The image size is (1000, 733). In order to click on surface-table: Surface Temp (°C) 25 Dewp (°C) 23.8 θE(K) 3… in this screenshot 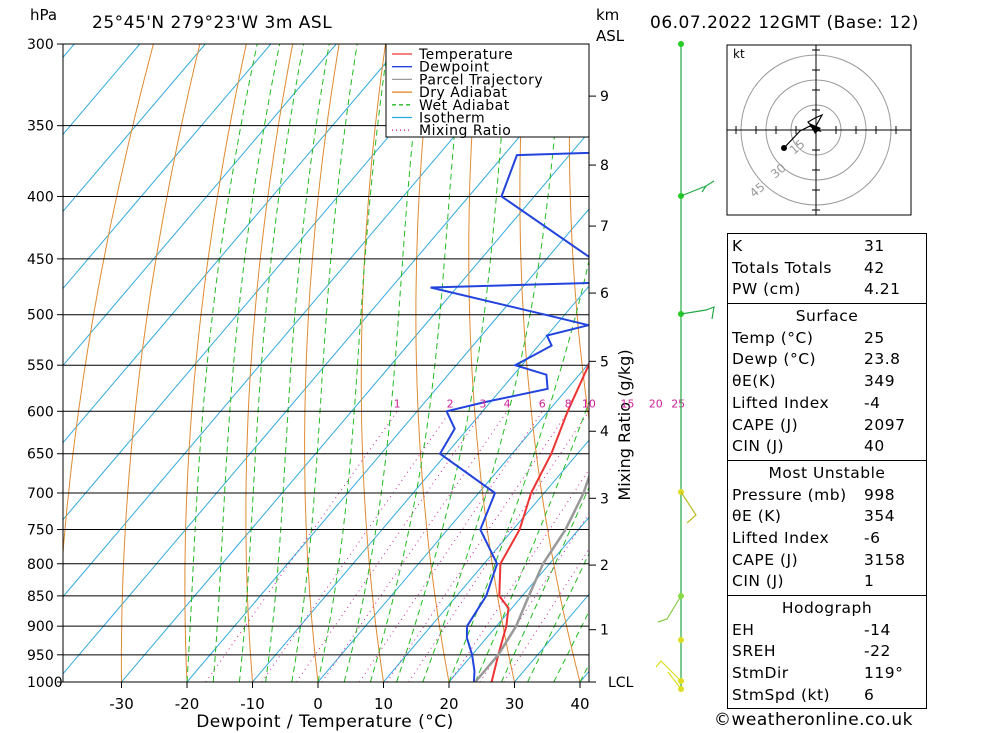, I will do `click(827, 382)`.